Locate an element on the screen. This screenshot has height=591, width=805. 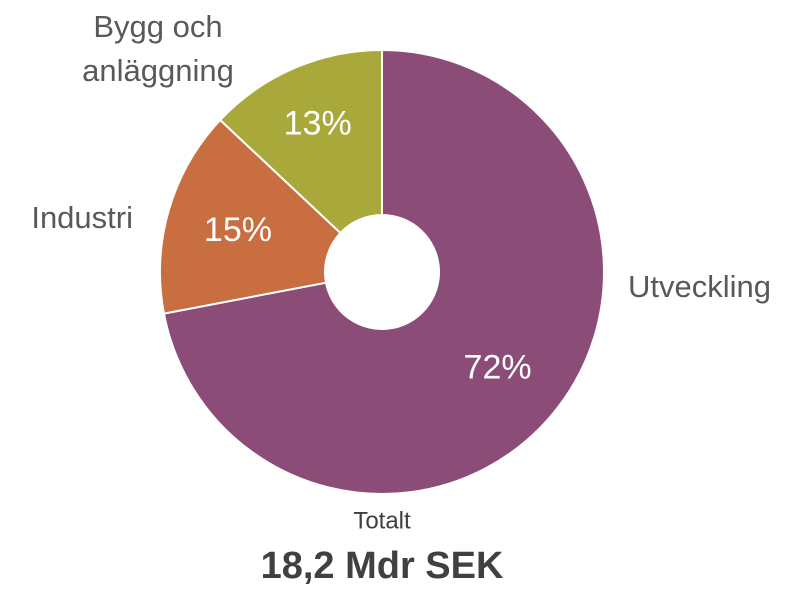
value-label: 72% is located at coordinates (498, 368).